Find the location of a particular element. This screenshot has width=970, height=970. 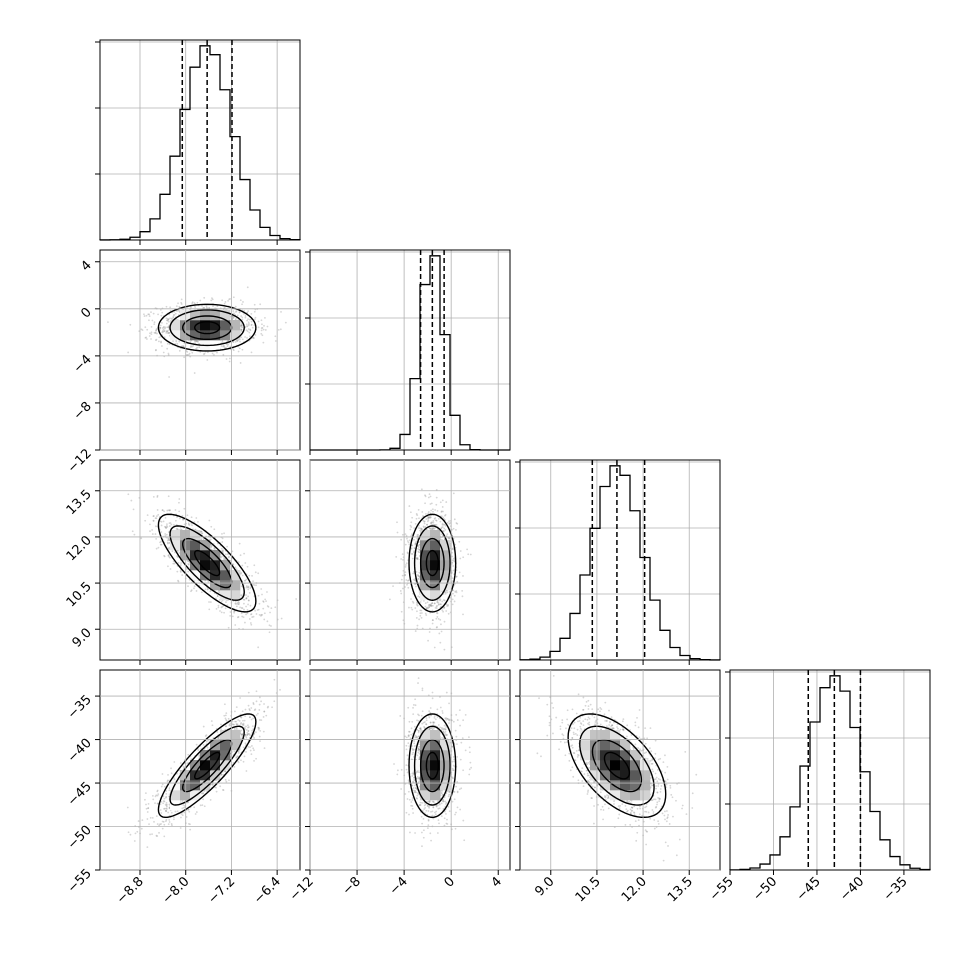

y-tick-label: −8 is located at coordinates (83, 411).